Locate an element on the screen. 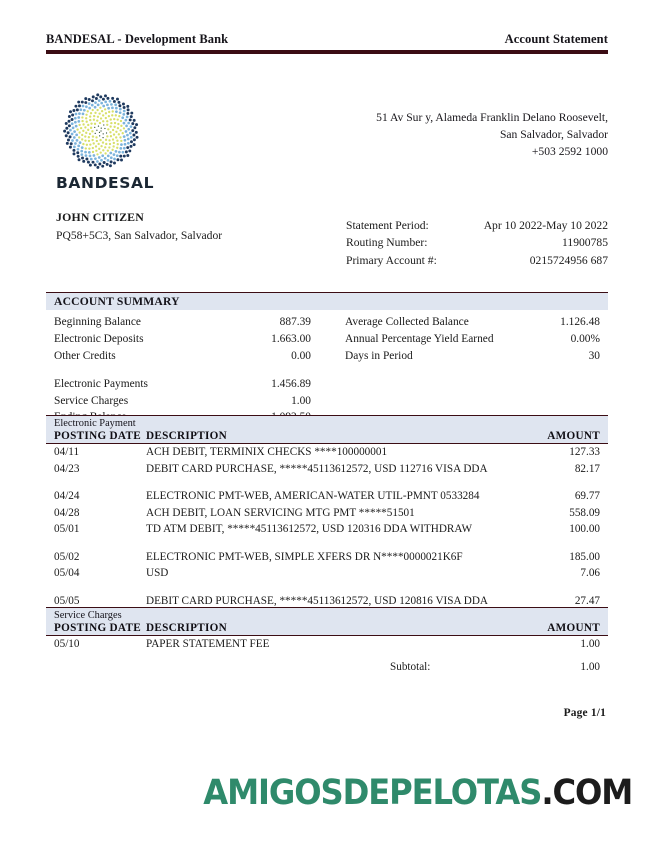 Image resolution: width=654 pixels, height=841 pixels. summary-row: Electronic Deposits 1.663.00 is located at coordinates (182, 339).